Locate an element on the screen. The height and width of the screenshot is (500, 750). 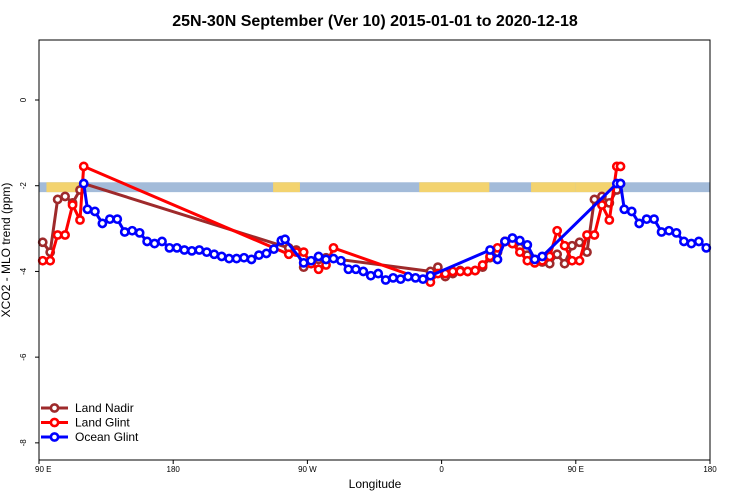
legend-label: Land Glint is located at coordinates (102, 423).